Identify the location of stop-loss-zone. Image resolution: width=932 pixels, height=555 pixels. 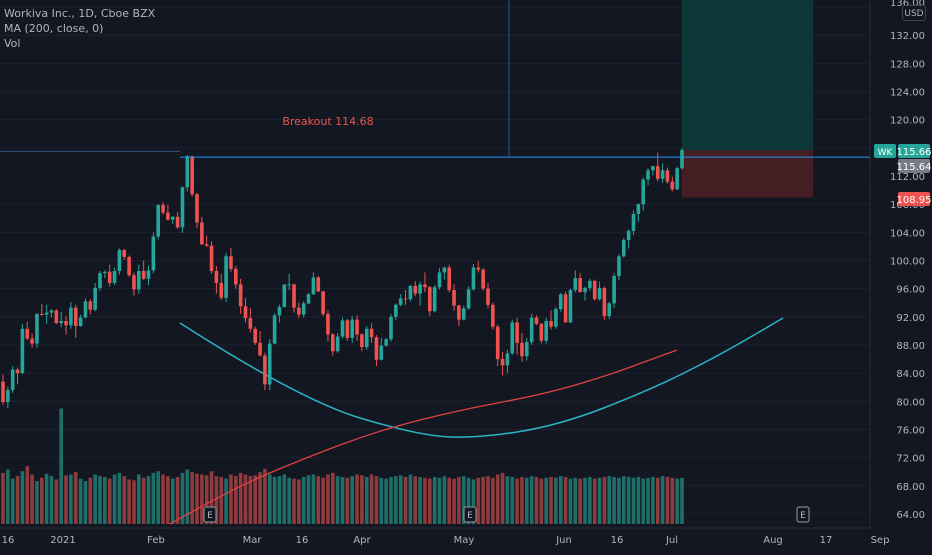
(747, 174).